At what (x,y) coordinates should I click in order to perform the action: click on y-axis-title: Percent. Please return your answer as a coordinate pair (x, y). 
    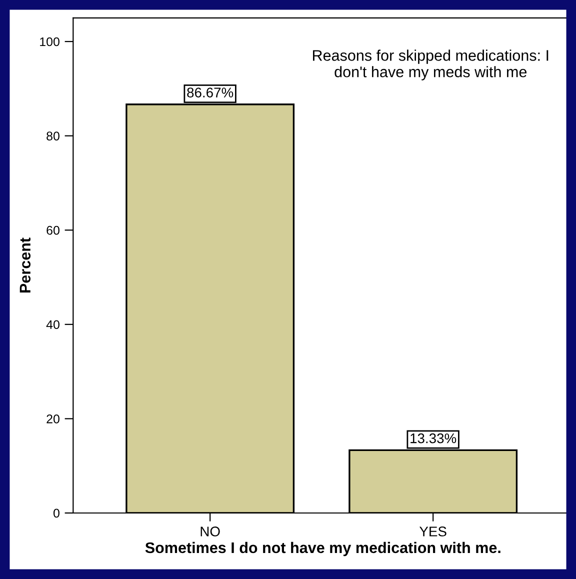
    Looking at the image, I should click on (25, 265).